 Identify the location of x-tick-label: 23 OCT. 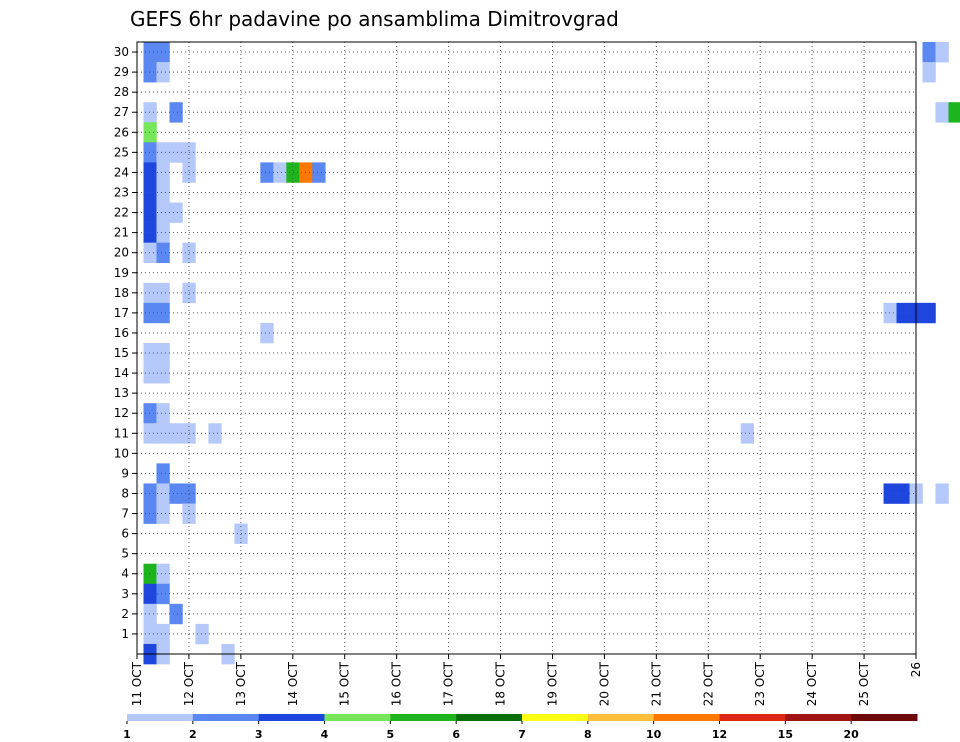
(760, 683).